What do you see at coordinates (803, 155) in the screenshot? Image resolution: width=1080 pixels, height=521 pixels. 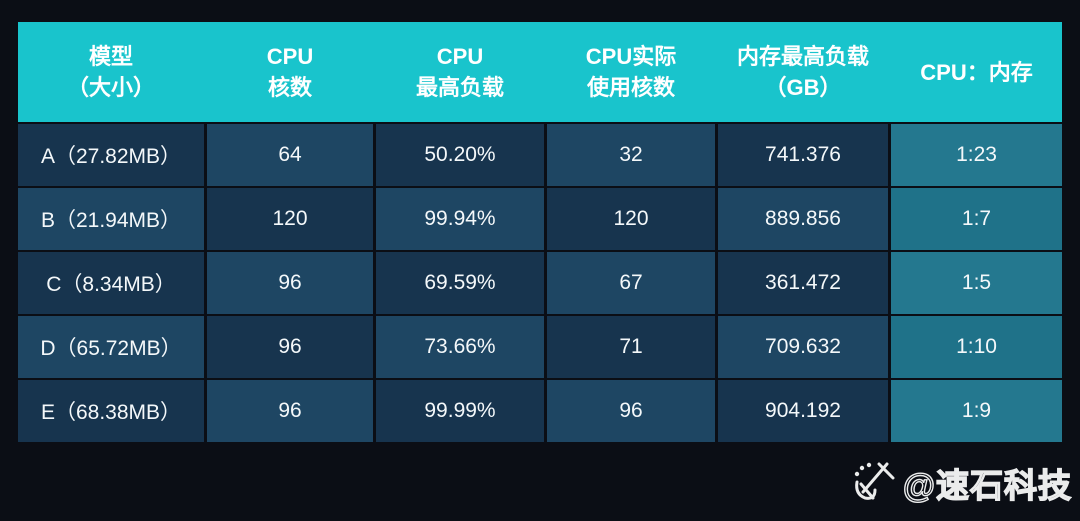 I see `cell-mem: 741.376` at bounding box center [803, 155].